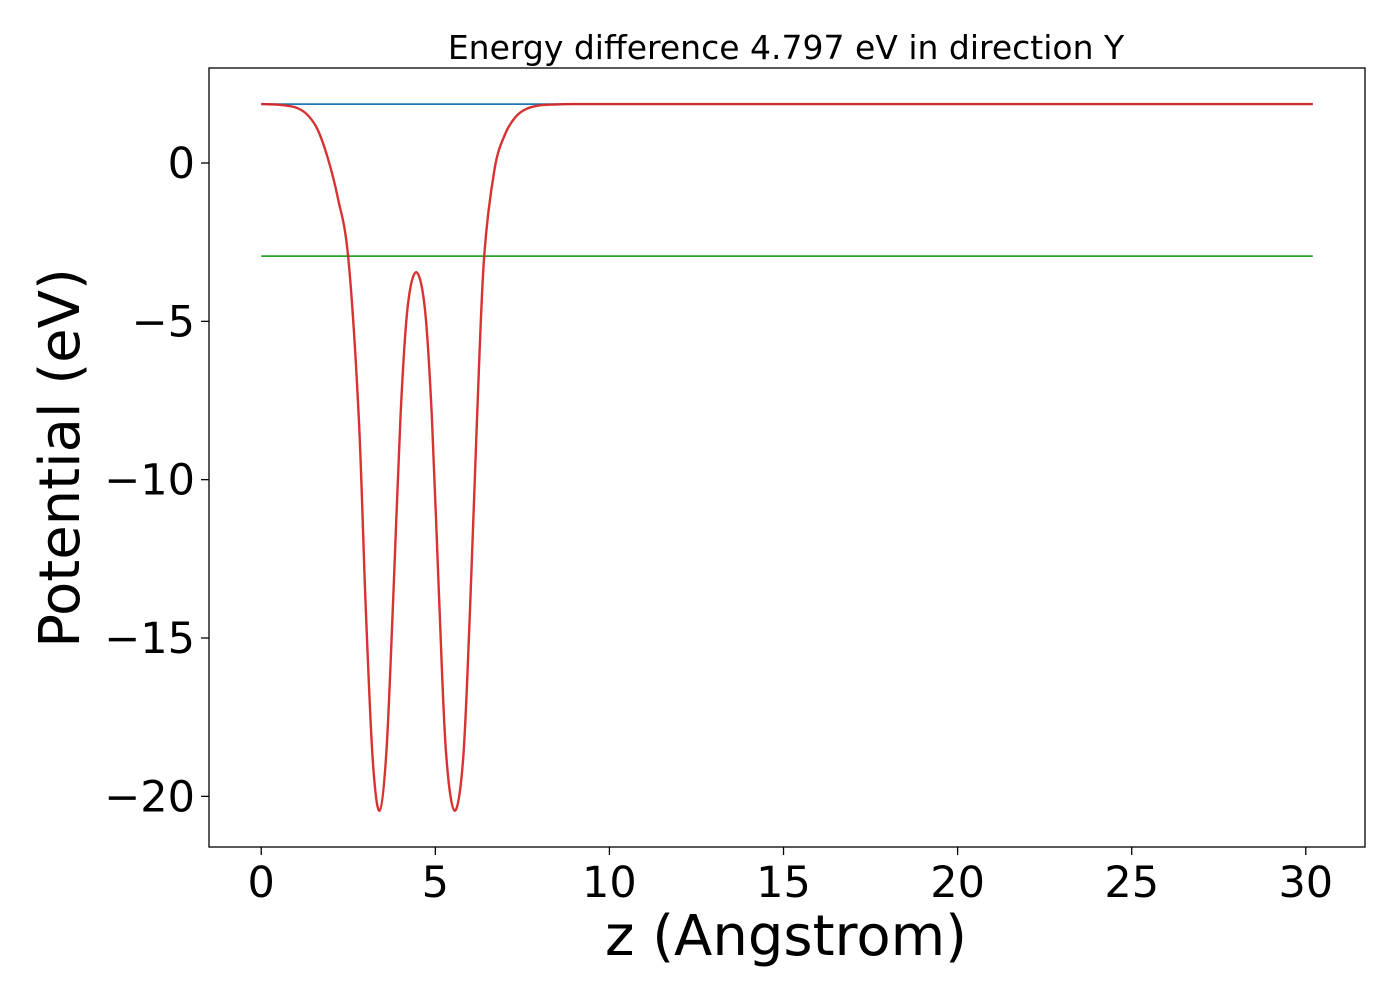 The height and width of the screenshot is (1000, 1400). What do you see at coordinates (163, 322) in the screenshot?
I see `y-tick-label: −5` at bounding box center [163, 322].